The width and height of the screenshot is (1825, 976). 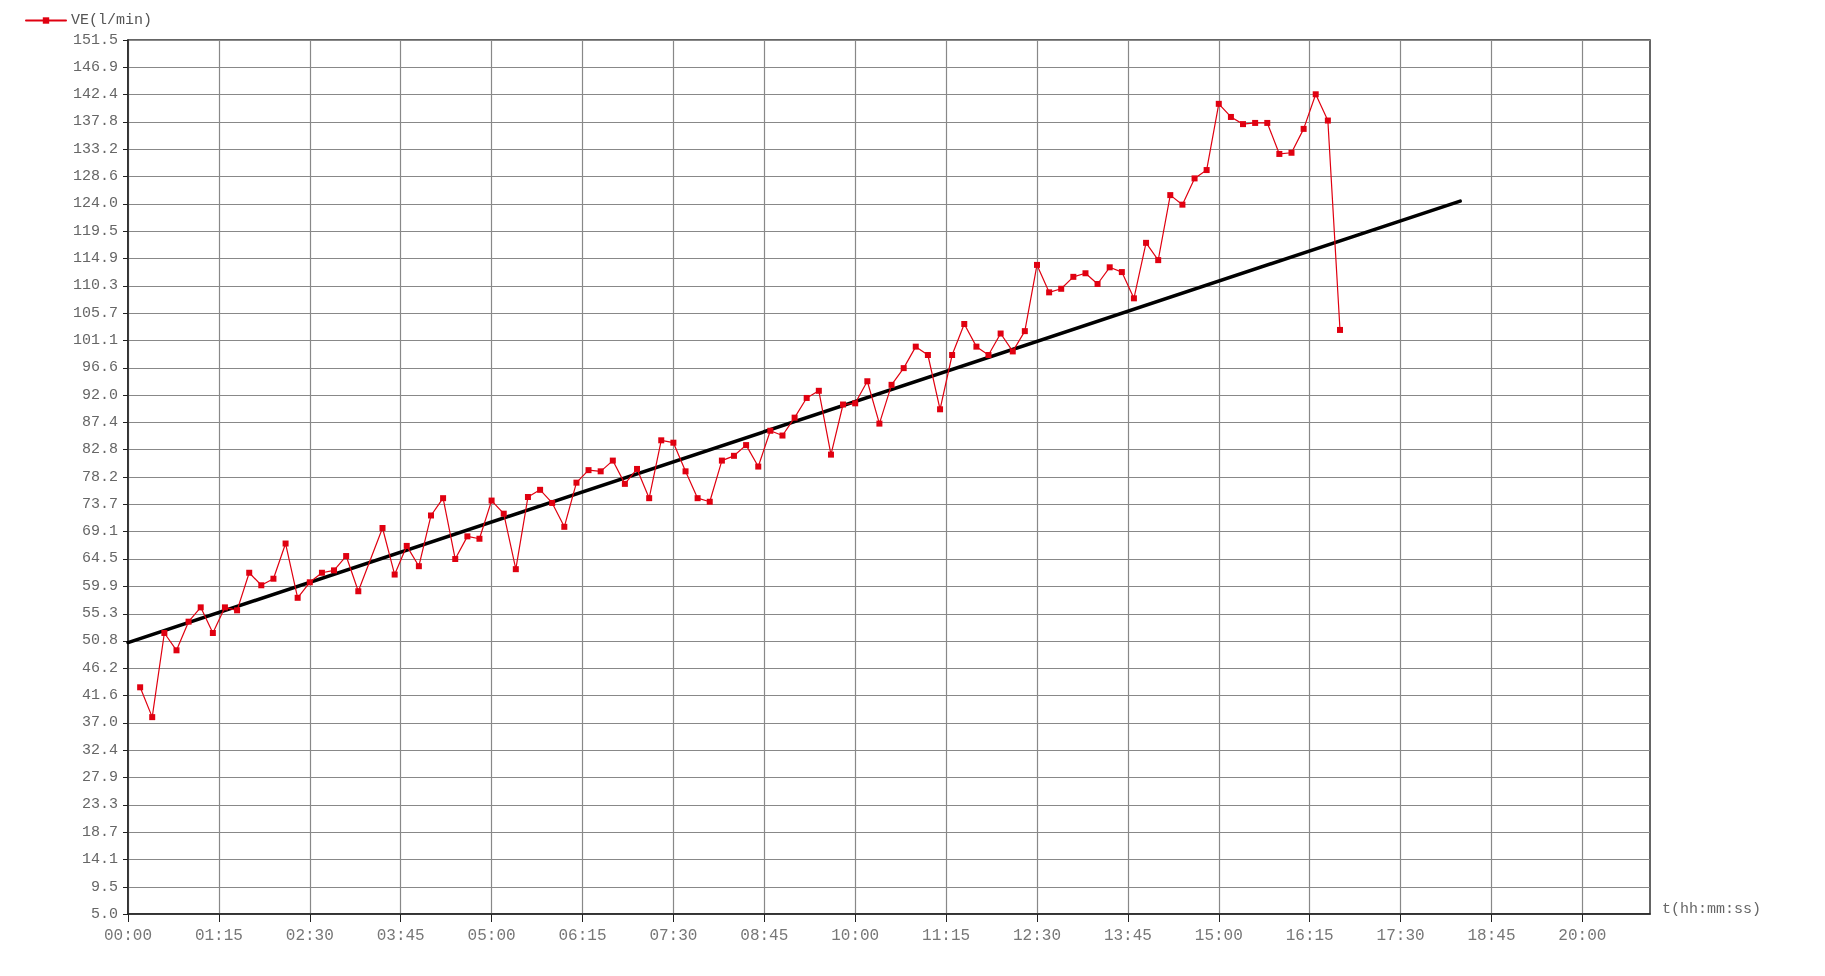 What do you see at coordinates (99, 668) in the screenshot?
I see `y-tick-label: 46.2` at bounding box center [99, 668].